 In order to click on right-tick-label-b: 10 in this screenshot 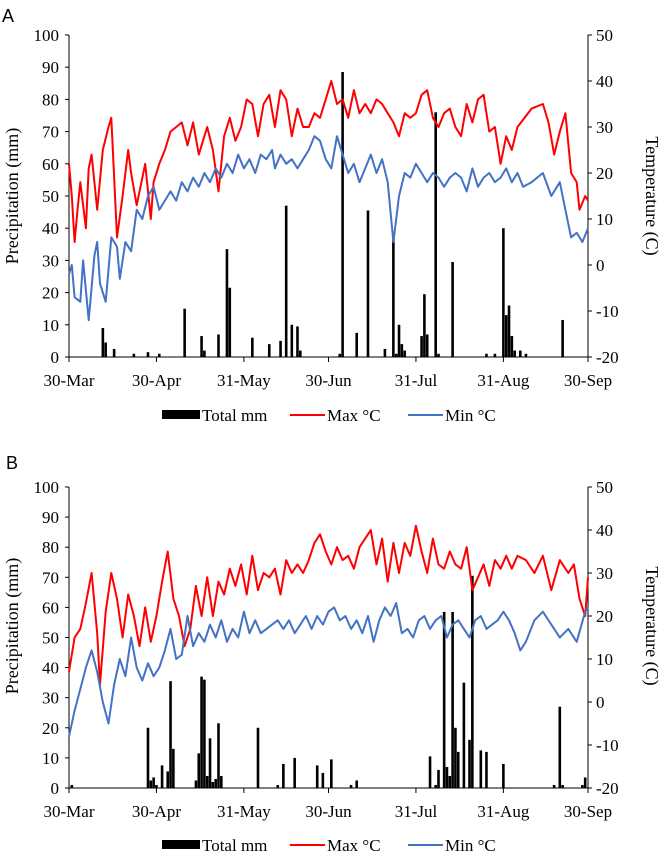, I will do `click(604, 659)`.